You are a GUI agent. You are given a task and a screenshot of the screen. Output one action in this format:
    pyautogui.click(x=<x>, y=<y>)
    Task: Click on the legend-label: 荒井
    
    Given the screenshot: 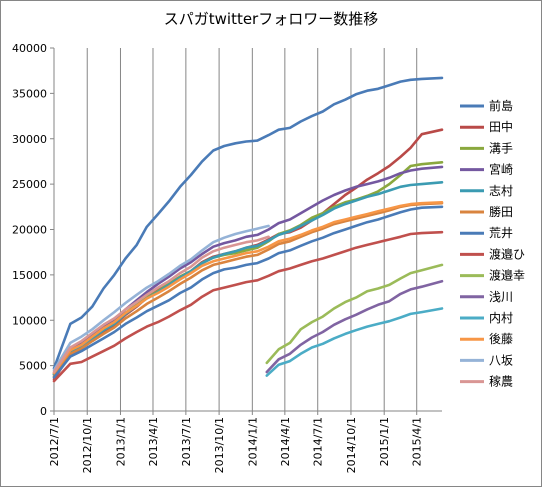 What is the action you would take?
    pyautogui.click(x=501, y=233)
    